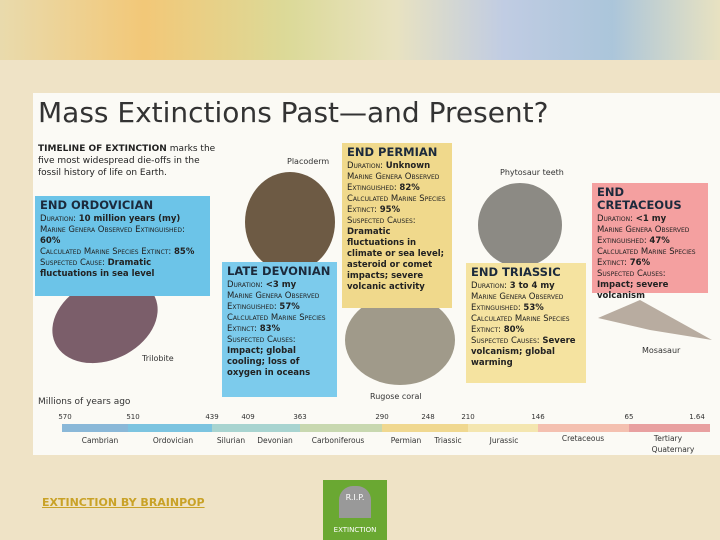 The image size is (720, 540). I want to click on event-field: Calculated Marine Species Extinct: 76%, so click(650, 258).